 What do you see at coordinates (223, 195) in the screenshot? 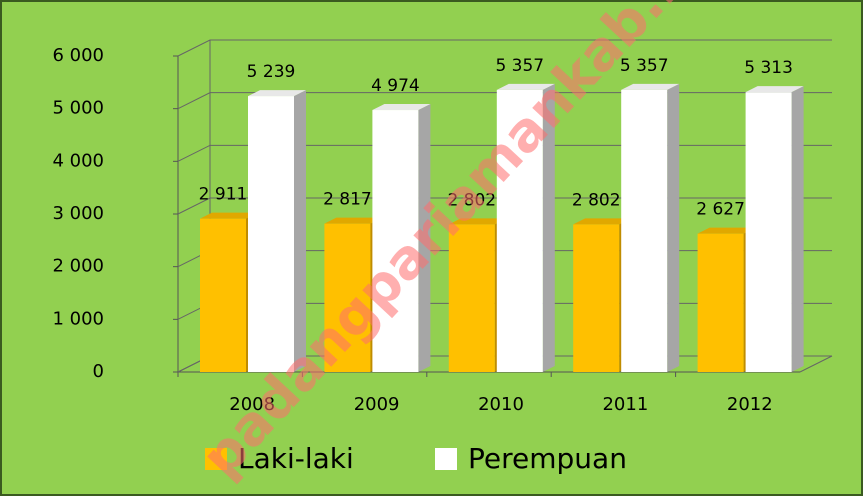
I see `value-label: 2 911` at bounding box center [223, 195].